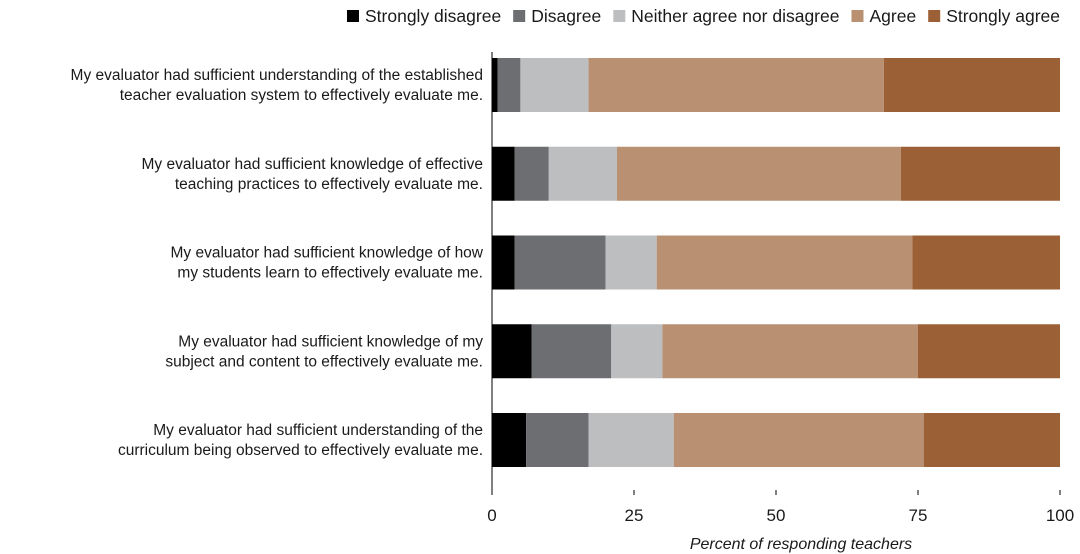 This screenshot has width=1080, height=554. Describe the element at coordinates (893, 16) in the screenshot. I see `legend-label-4: Agree` at that location.